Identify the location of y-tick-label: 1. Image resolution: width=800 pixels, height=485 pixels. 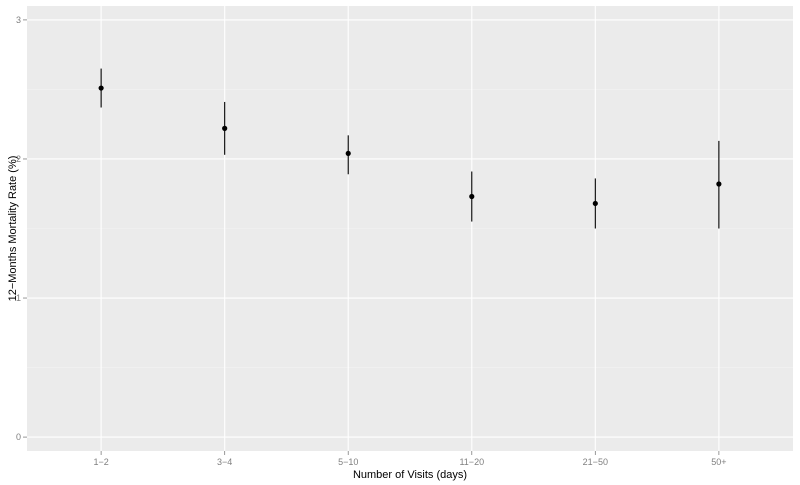
(18, 298).